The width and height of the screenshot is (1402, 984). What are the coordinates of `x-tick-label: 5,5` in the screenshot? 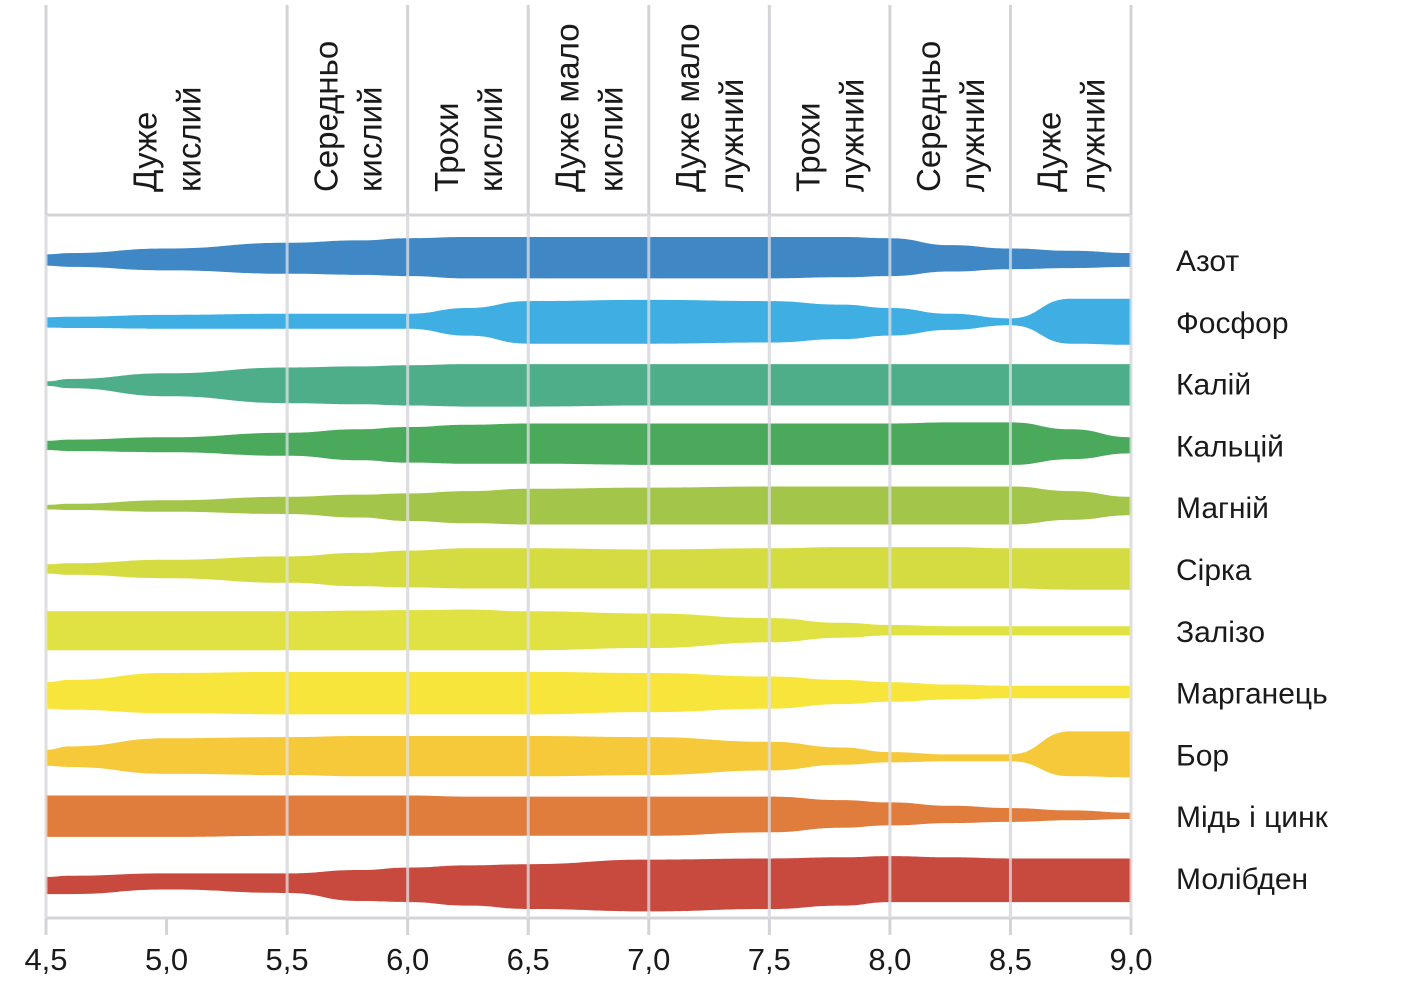 It's located at (287, 959).